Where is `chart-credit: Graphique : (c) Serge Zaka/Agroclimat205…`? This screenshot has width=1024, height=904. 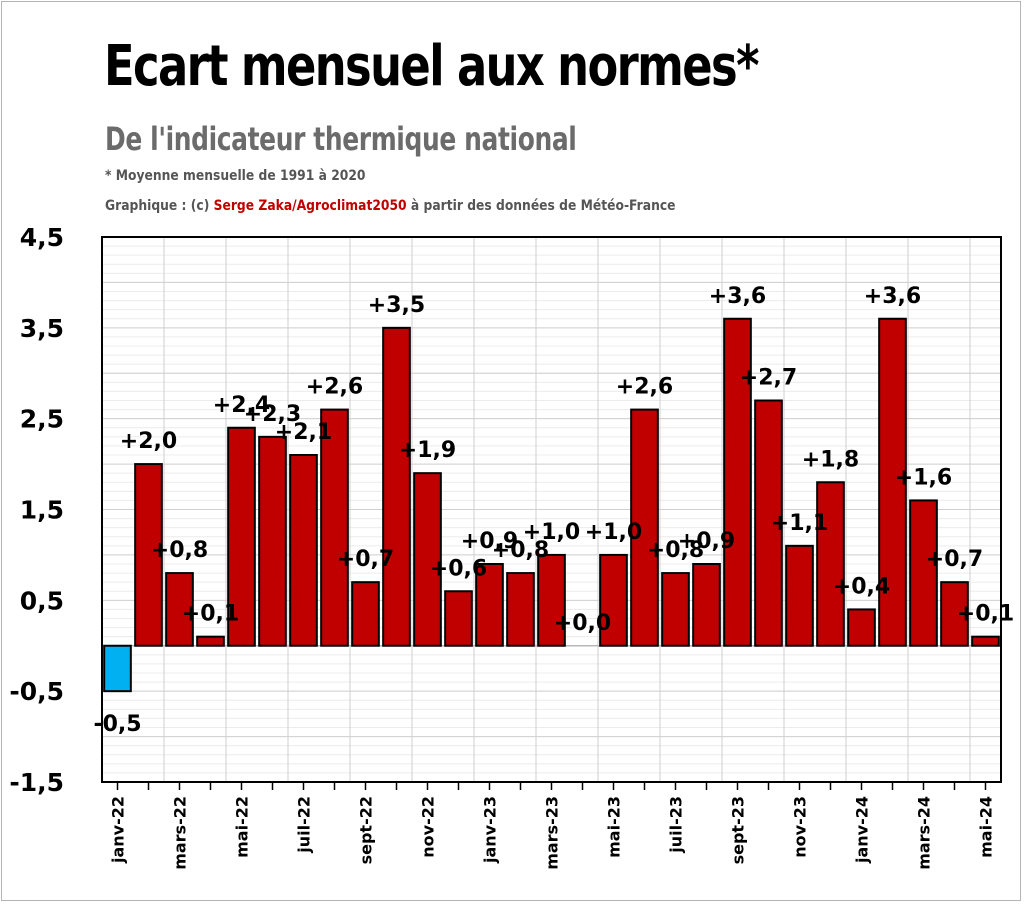
chart-credit: Graphique : (c) Serge Zaka/Agroclimat205… is located at coordinates (390, 206).